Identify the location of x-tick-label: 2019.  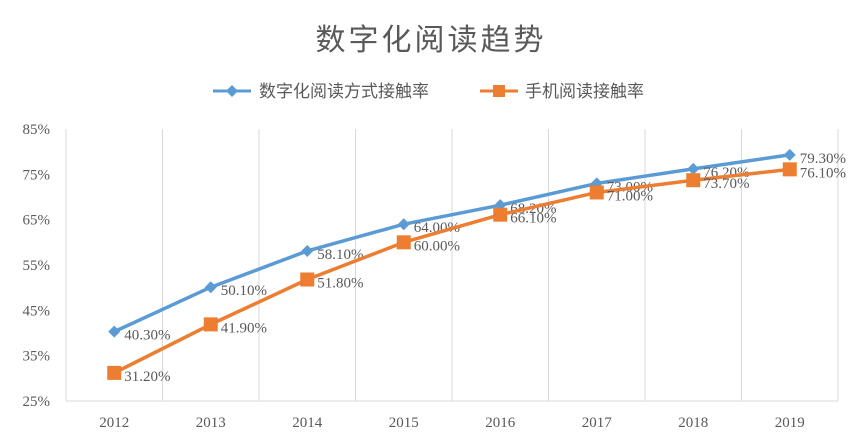
(790, 423).